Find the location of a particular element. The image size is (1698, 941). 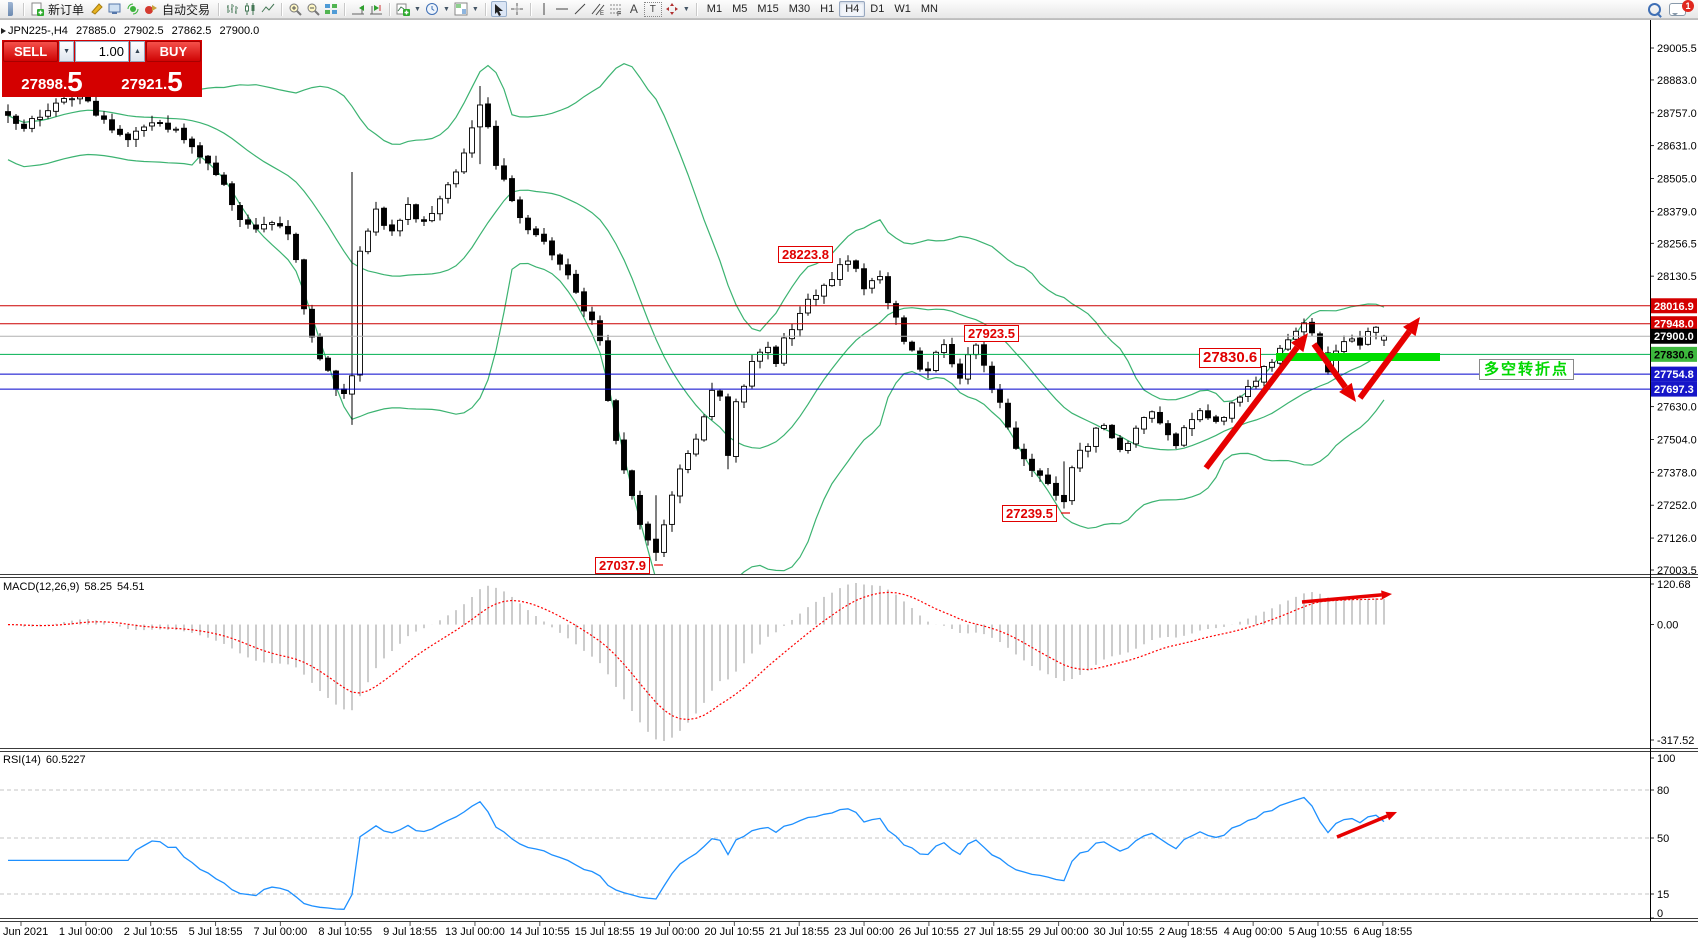

zoom-out-icon is located at coordinates (313, 9).